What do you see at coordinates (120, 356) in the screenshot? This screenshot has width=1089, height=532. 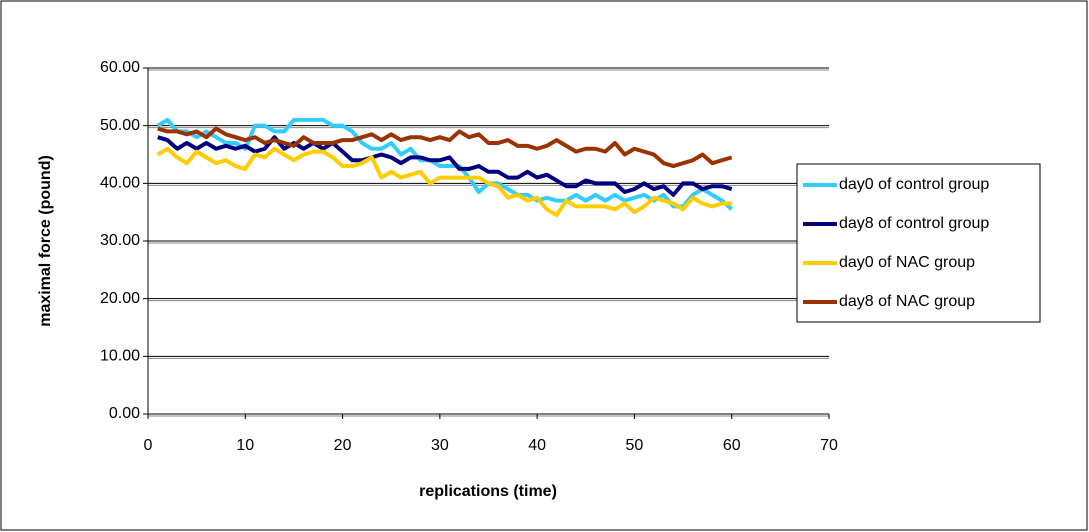 I see `y-tick-label: 10.00` at bounding box center [120, 356].